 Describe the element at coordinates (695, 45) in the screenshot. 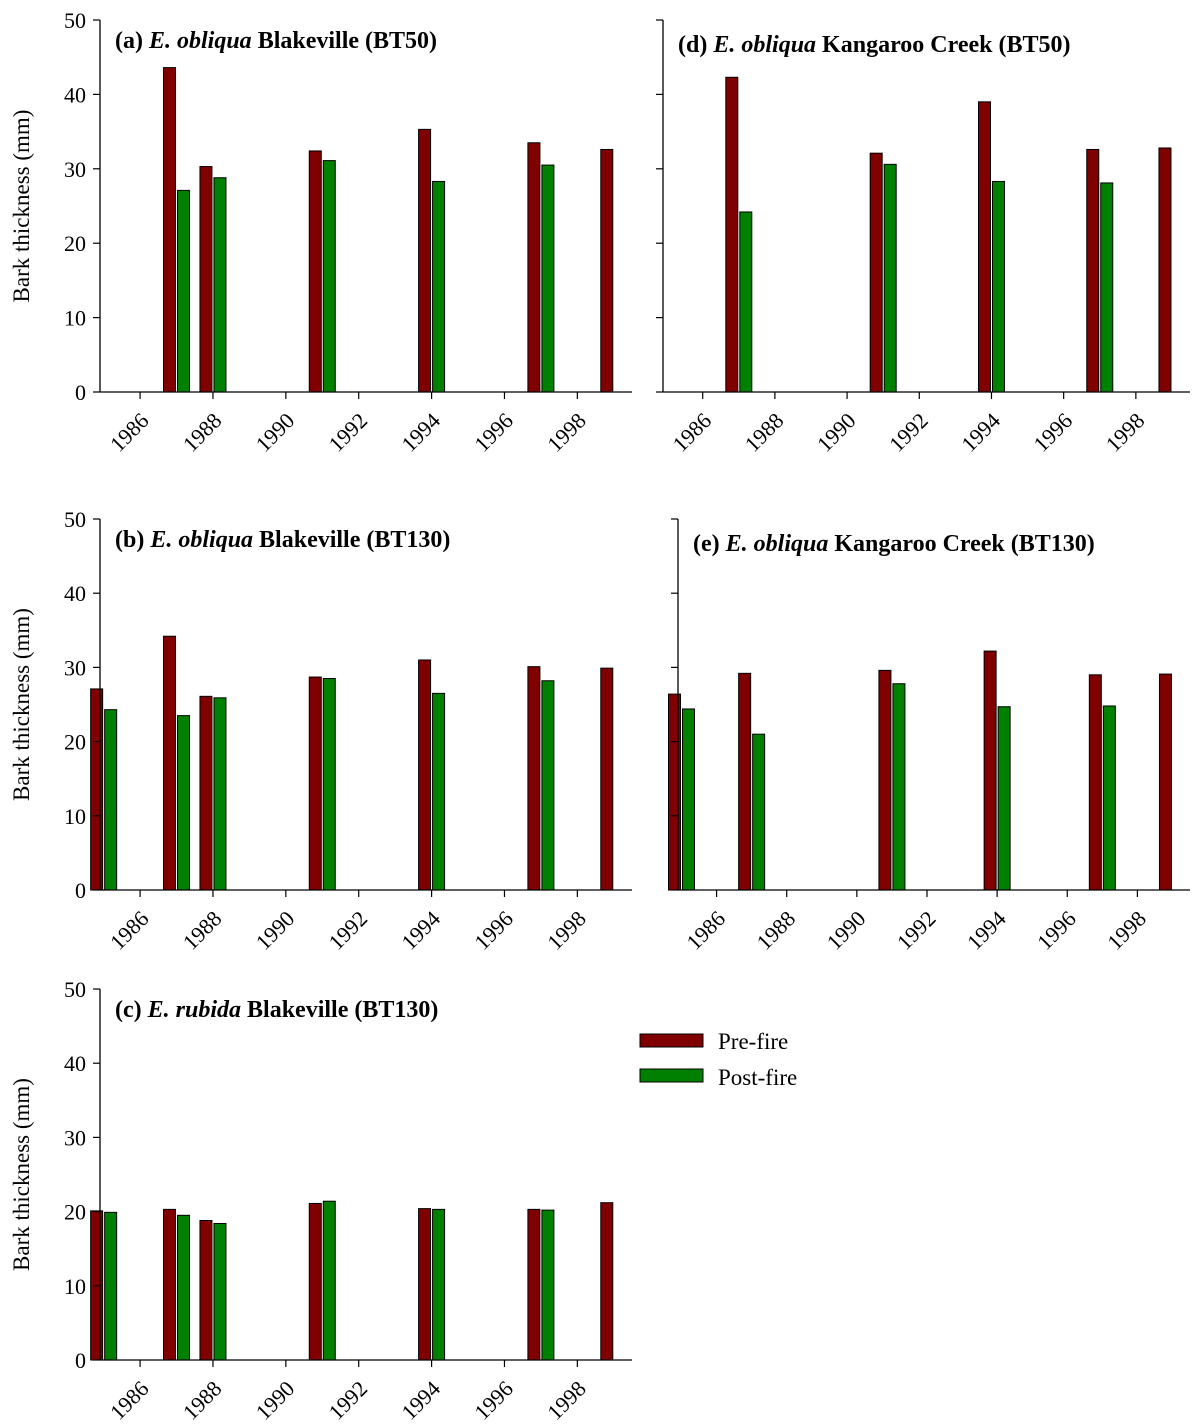

I see `panel-title-prefix: (d)` at that location.